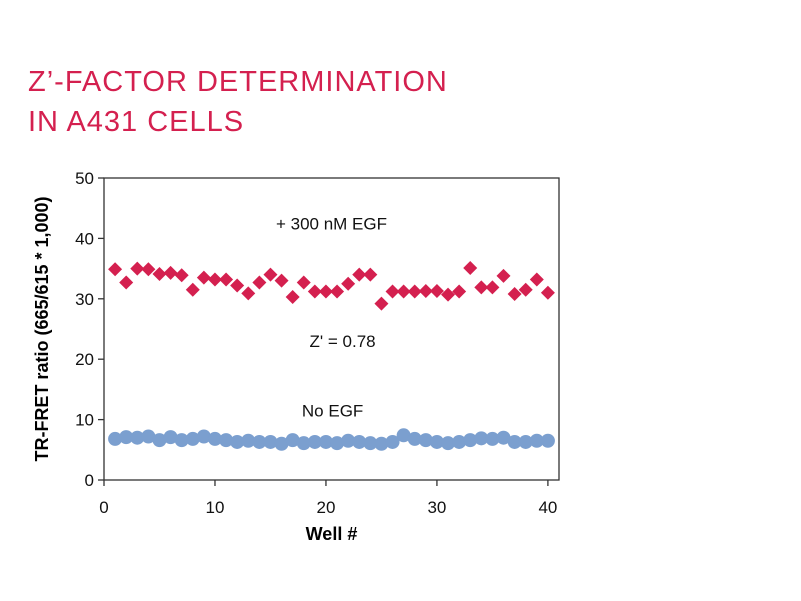 The image size is (801, 601). Describe the element at coordinates (325, 507) in the screenshot. I see `x-tick-label: 20` at that location.